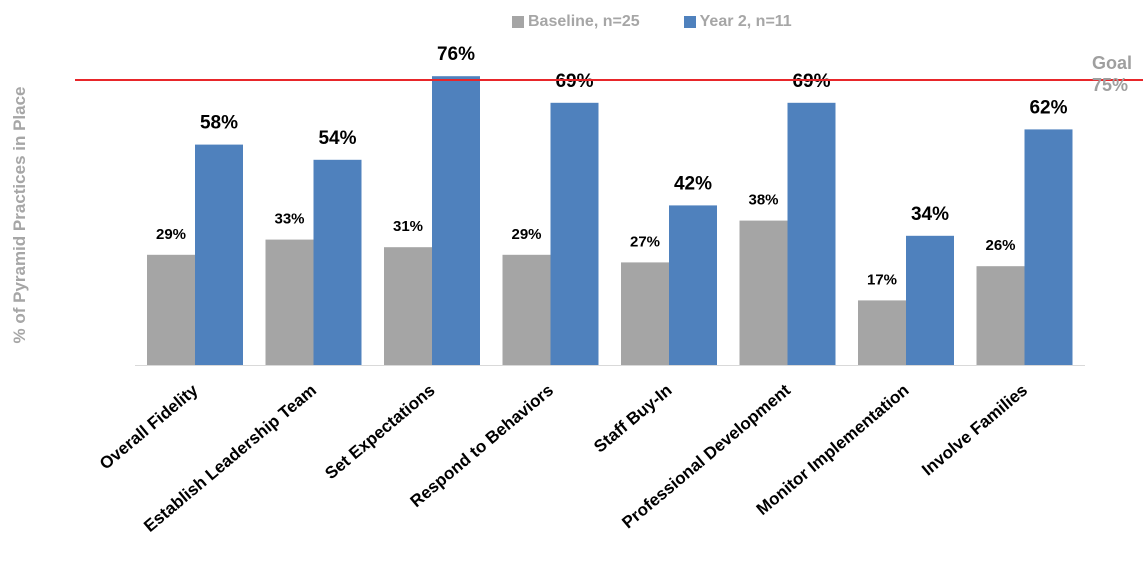 This screenshot has width=1143, height=588. I want to click on category-label: Overall Fidelity, so click(149, 426).